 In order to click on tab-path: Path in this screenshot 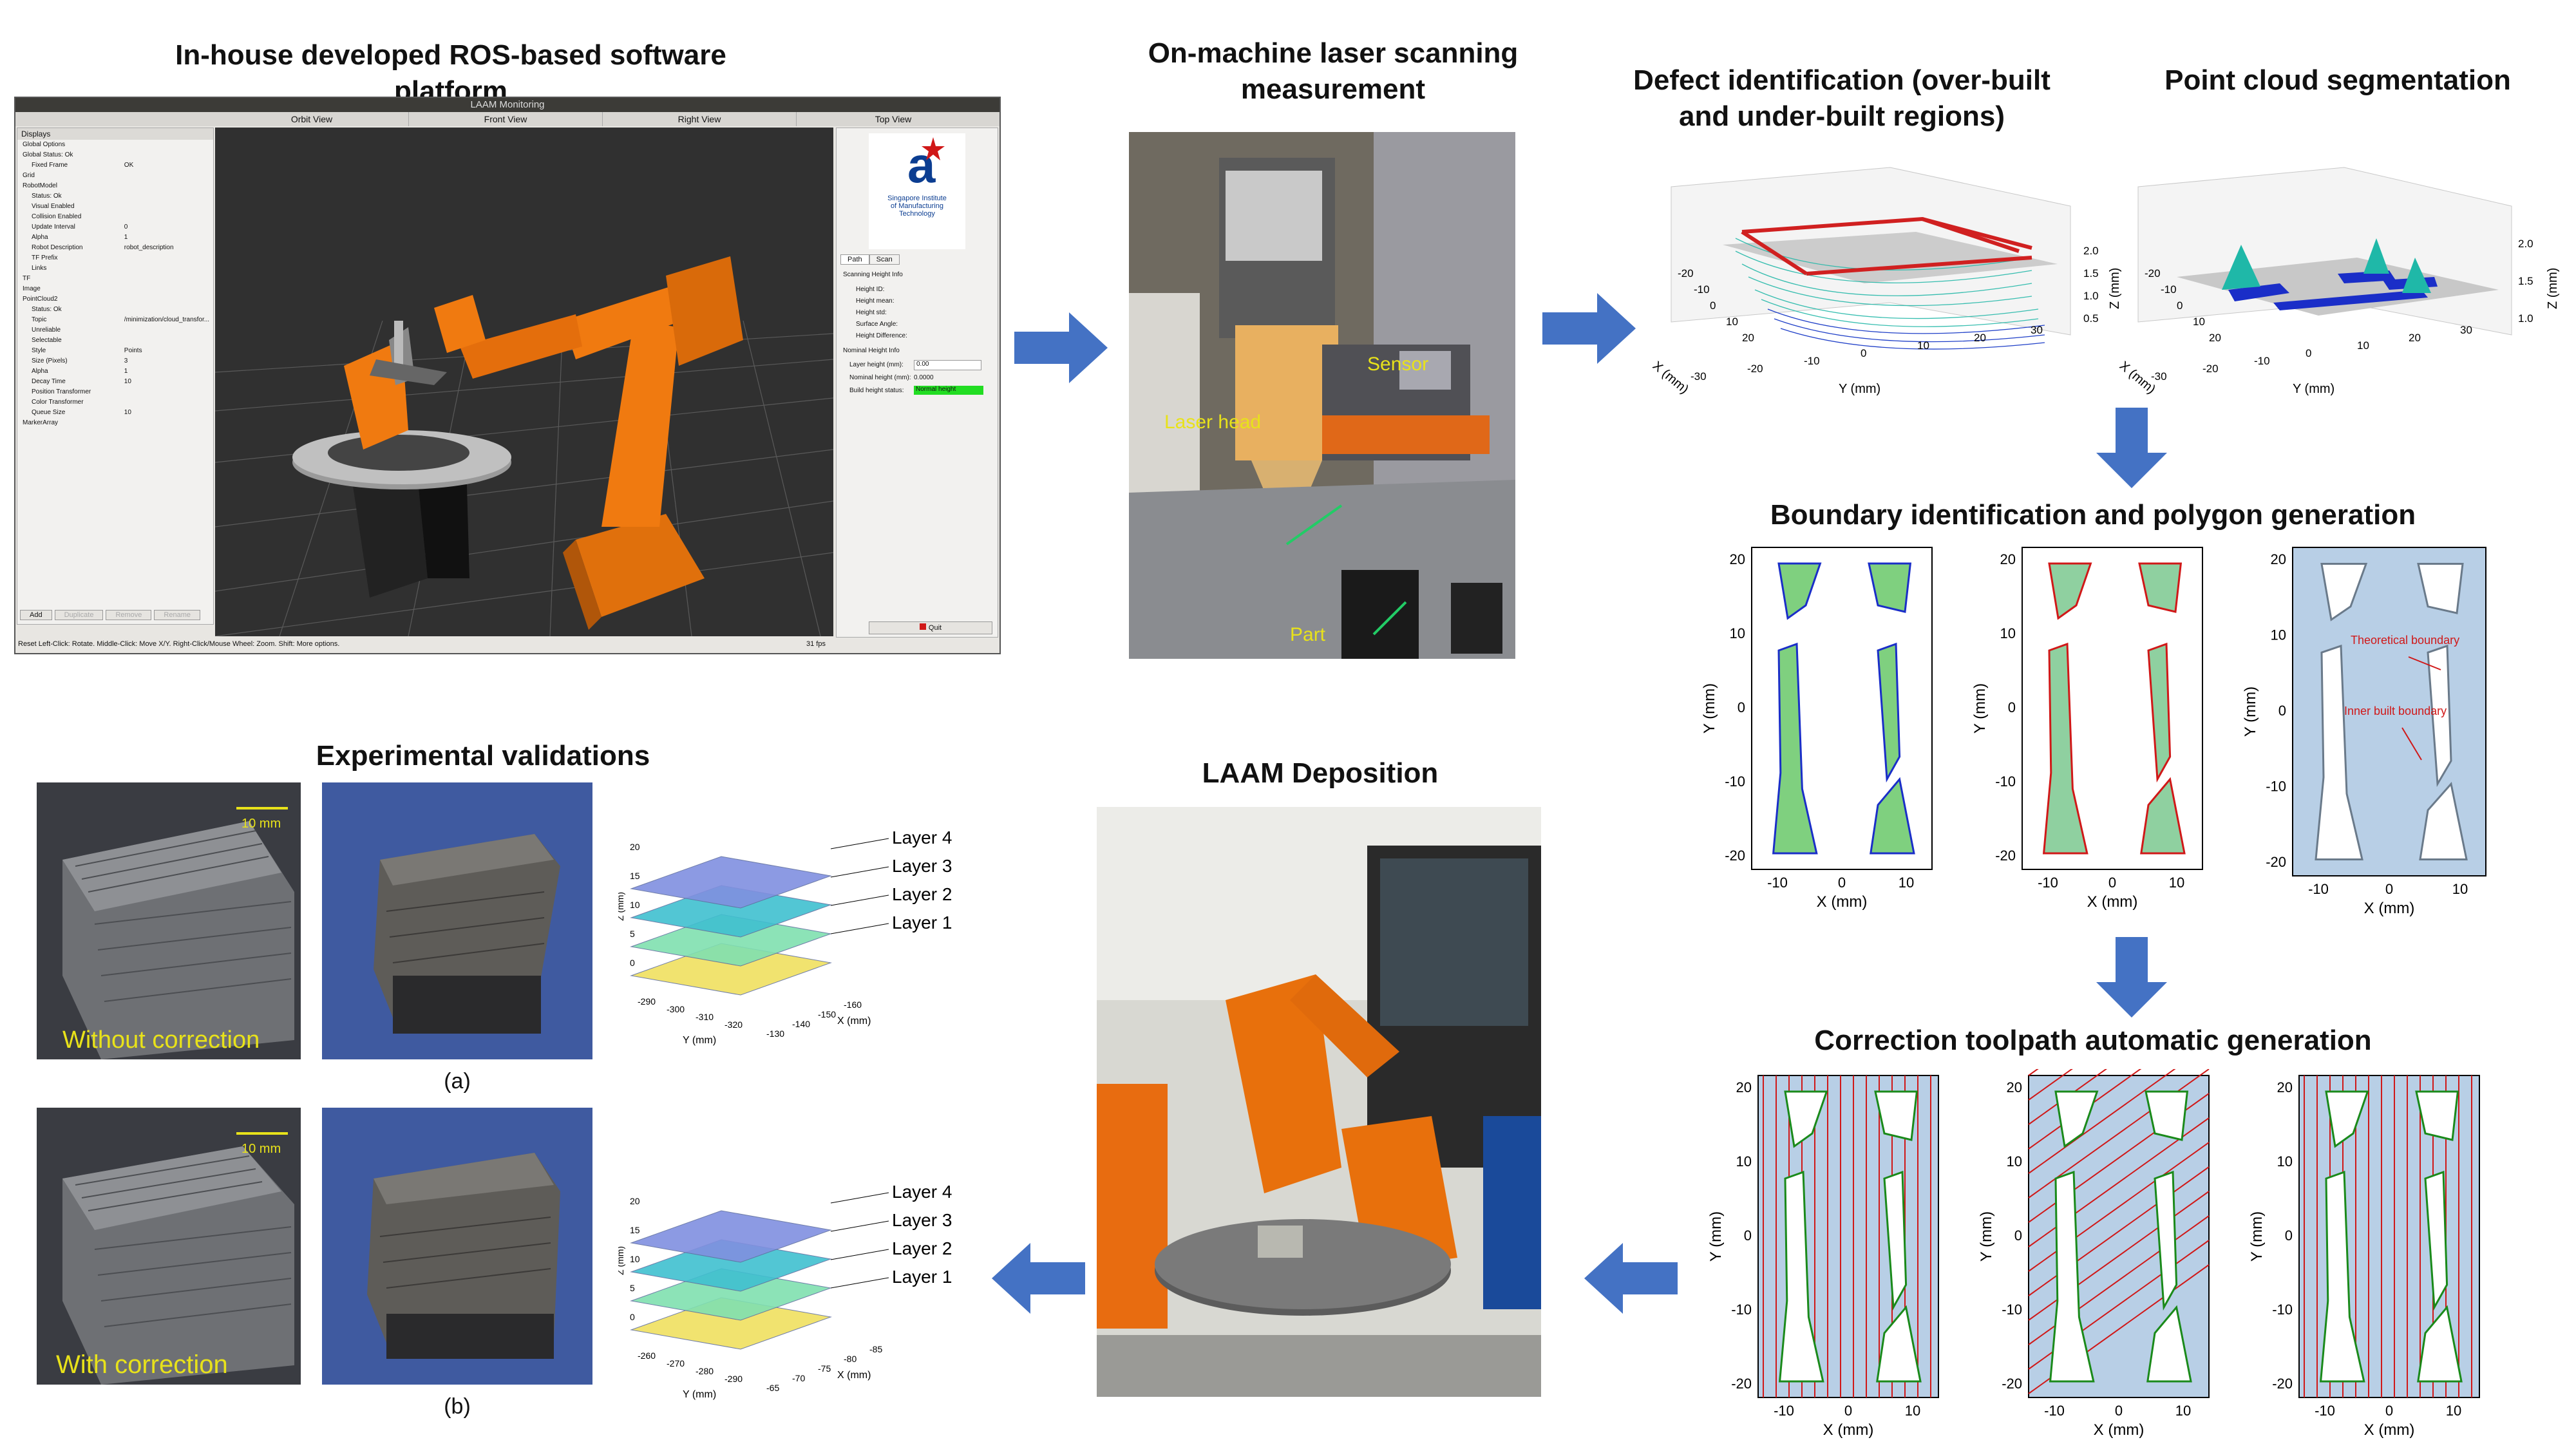, I will do `click(854, 259)`.